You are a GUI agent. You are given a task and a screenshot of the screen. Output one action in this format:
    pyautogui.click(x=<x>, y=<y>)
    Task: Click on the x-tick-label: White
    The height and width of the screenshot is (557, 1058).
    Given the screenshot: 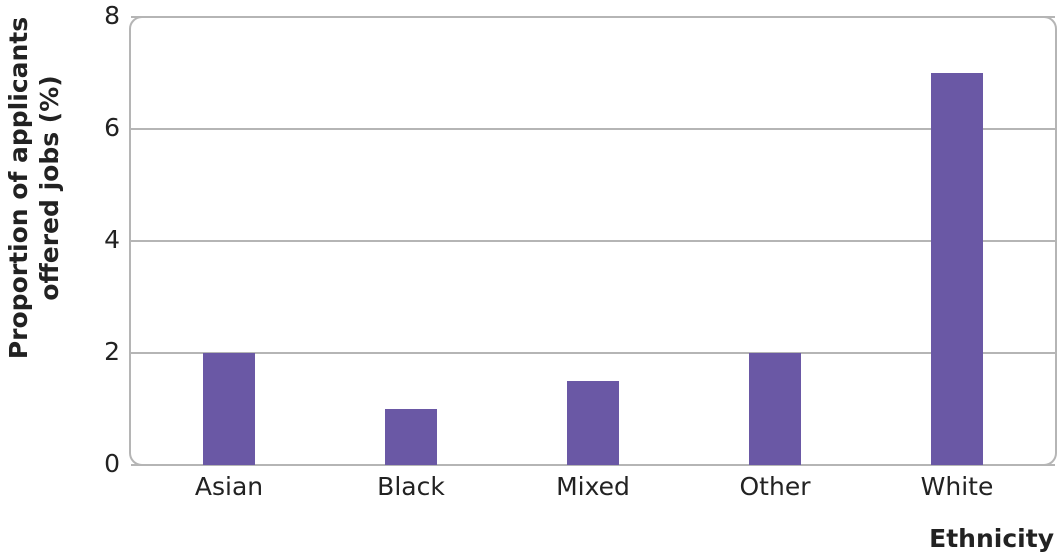 What is the action you would take?
    pyautogui.click(x=957, y=486)
    